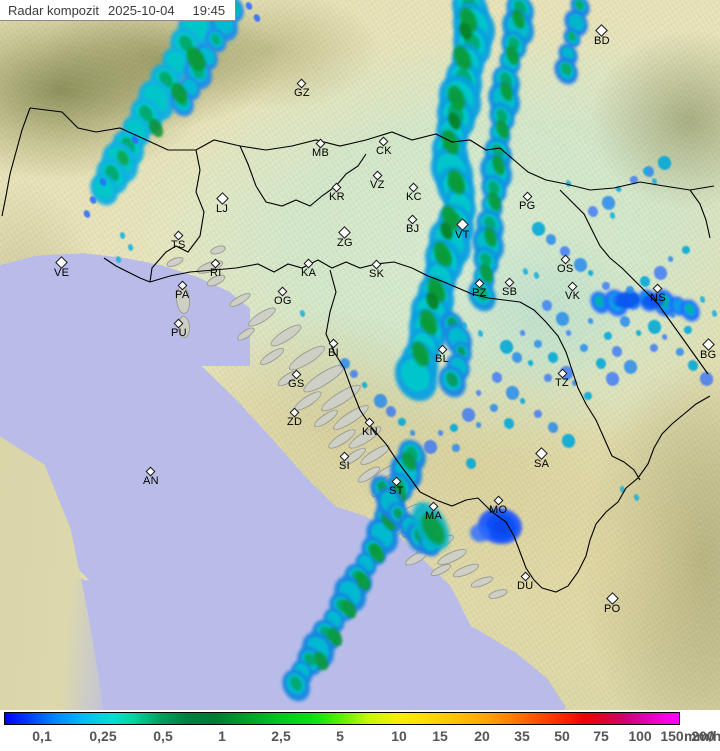 The image size is (720, 751). What do you see at coordinates (103, 736) in the screenshot?
I see `legend-tick-1: 0,25` at bounding box center [103, 736].